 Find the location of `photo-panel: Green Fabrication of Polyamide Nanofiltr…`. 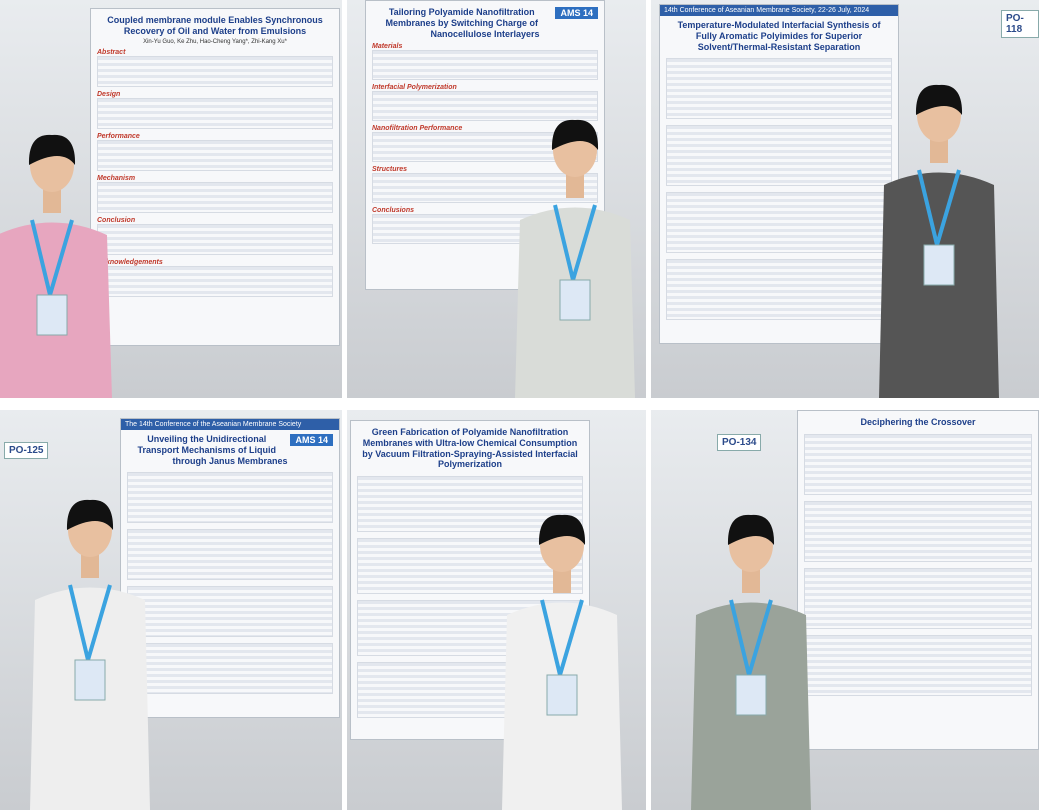

photo-panel: Green Fabrication of Polyamide Nanofiltr… is located at coordinates (496, 610).